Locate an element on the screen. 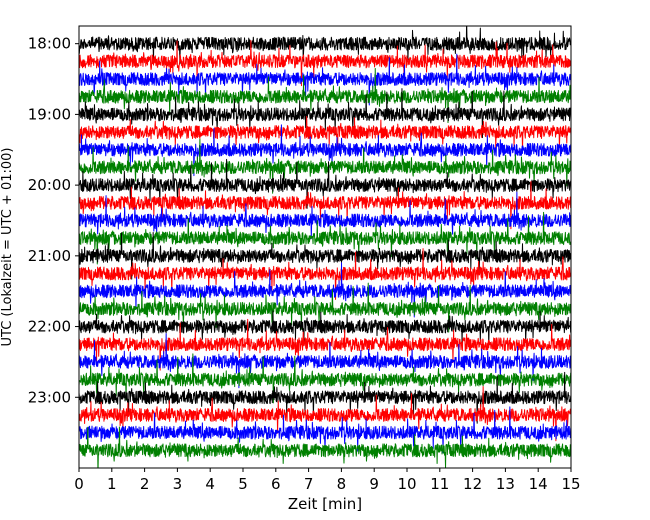 Image resolution: width=650 pixels, height=520 pixels. y-tick-label: 20:00 is located at coordinates (49, 185).